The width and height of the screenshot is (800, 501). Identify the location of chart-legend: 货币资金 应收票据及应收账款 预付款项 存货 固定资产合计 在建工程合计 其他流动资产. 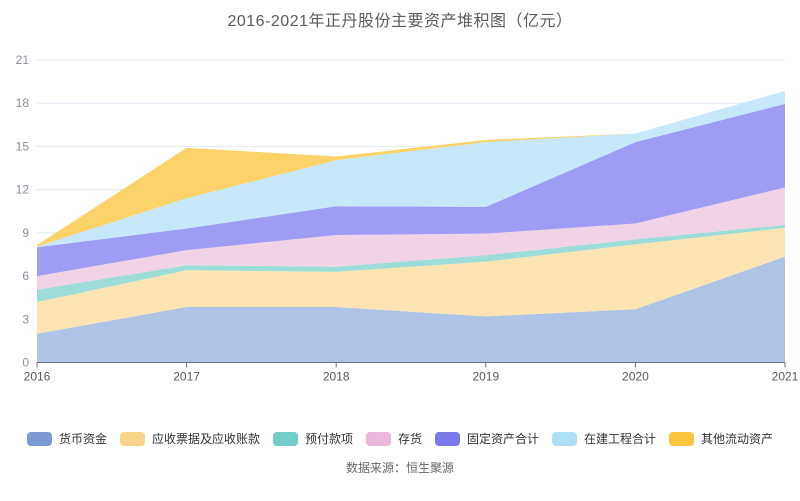
(400, 438).